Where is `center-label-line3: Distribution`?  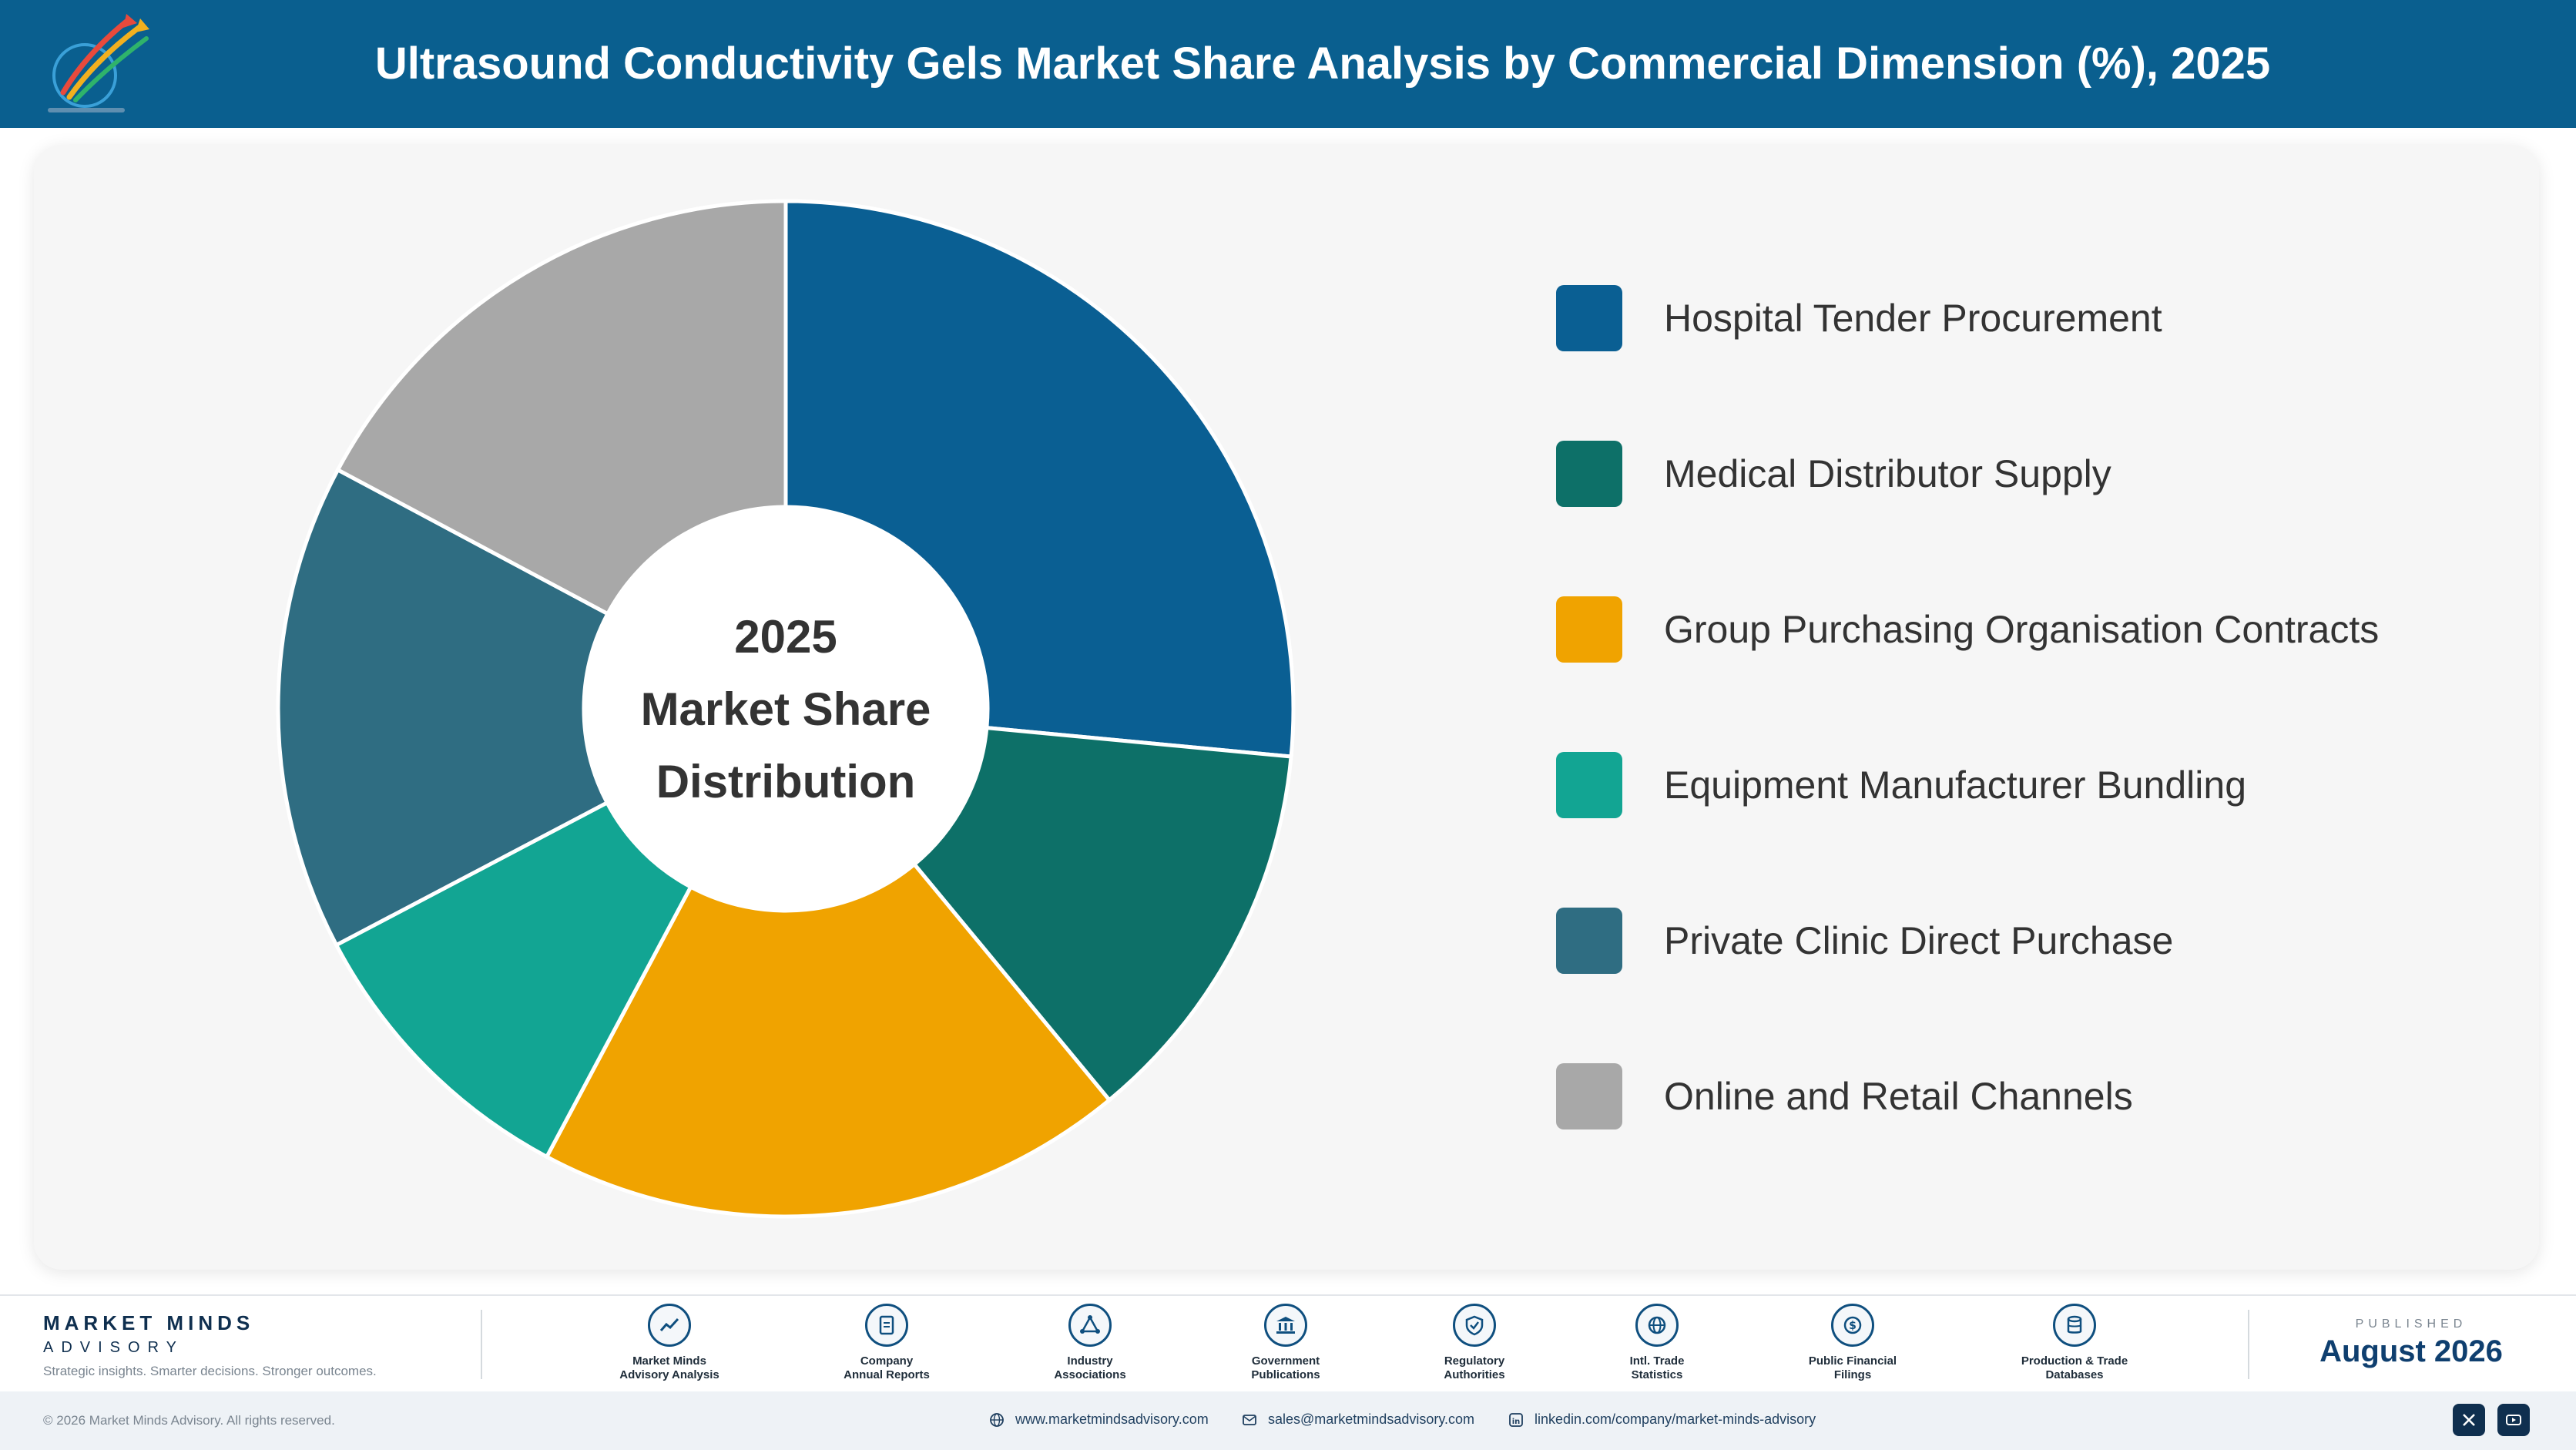 center-label-line3: Distribution is located at coordinates (786, 781).